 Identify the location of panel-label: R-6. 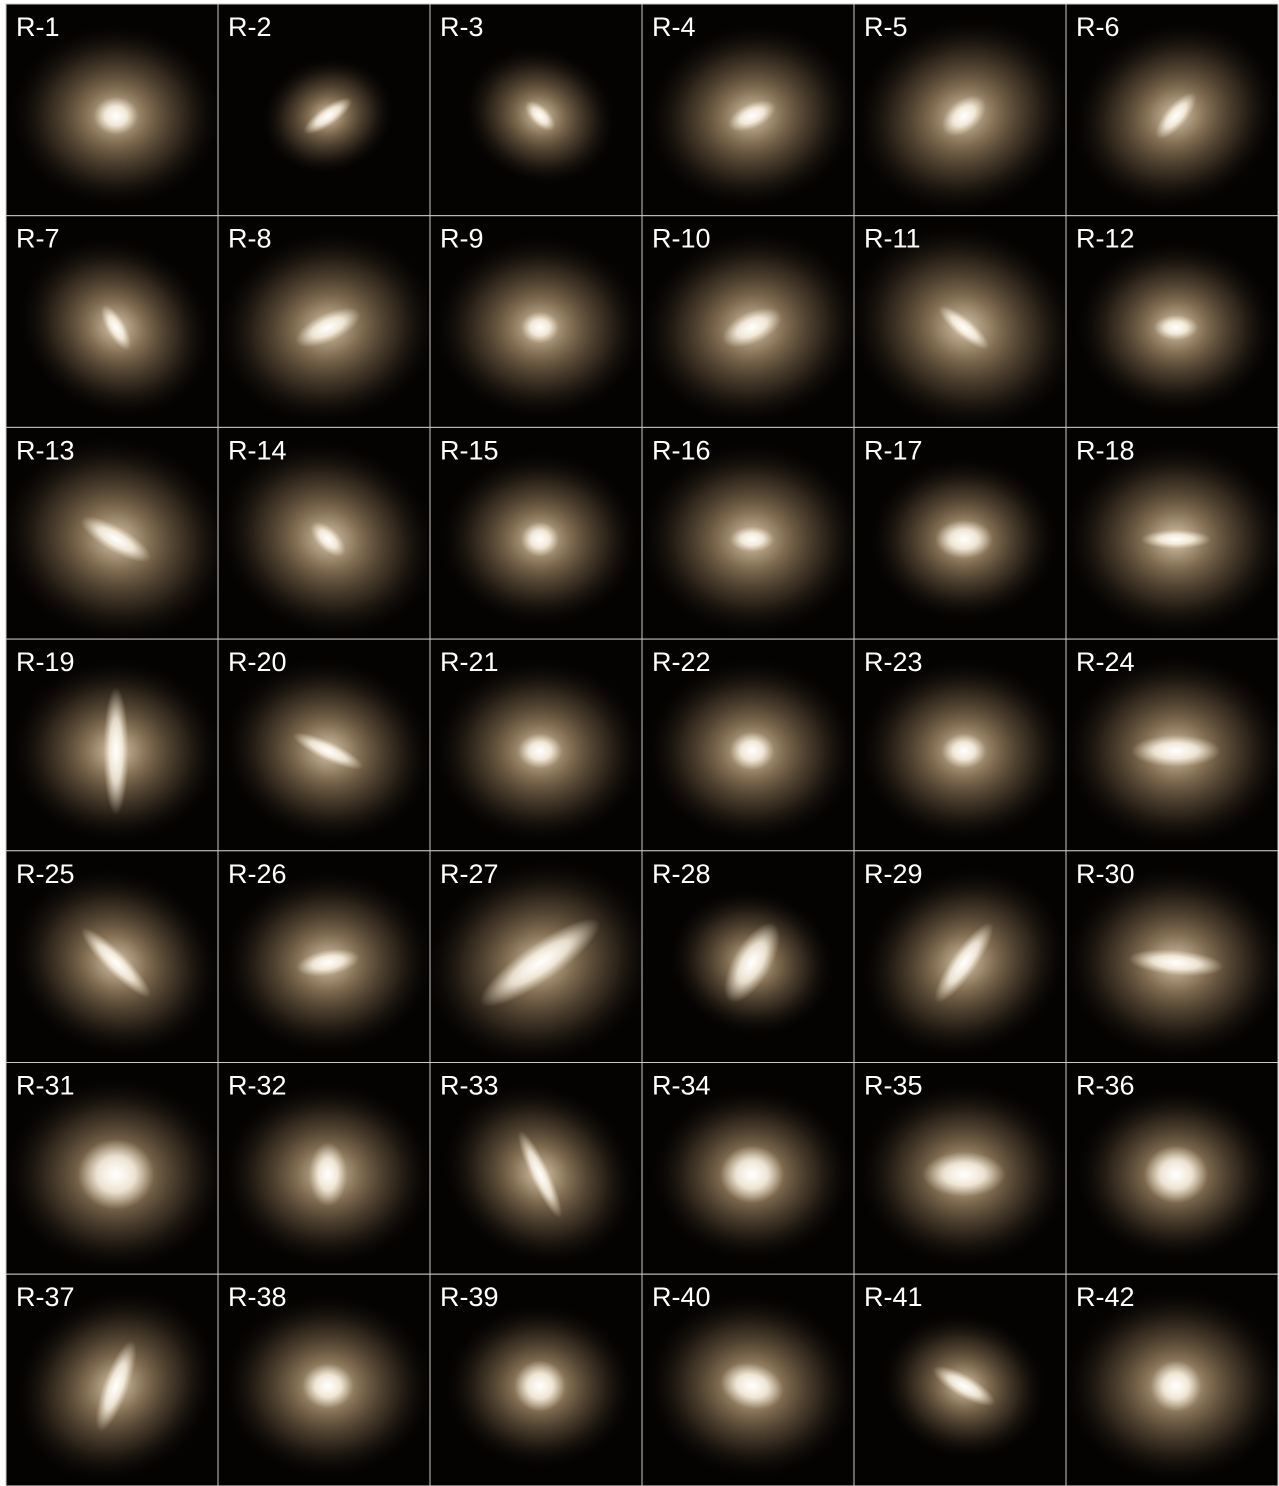
(1098, 27).